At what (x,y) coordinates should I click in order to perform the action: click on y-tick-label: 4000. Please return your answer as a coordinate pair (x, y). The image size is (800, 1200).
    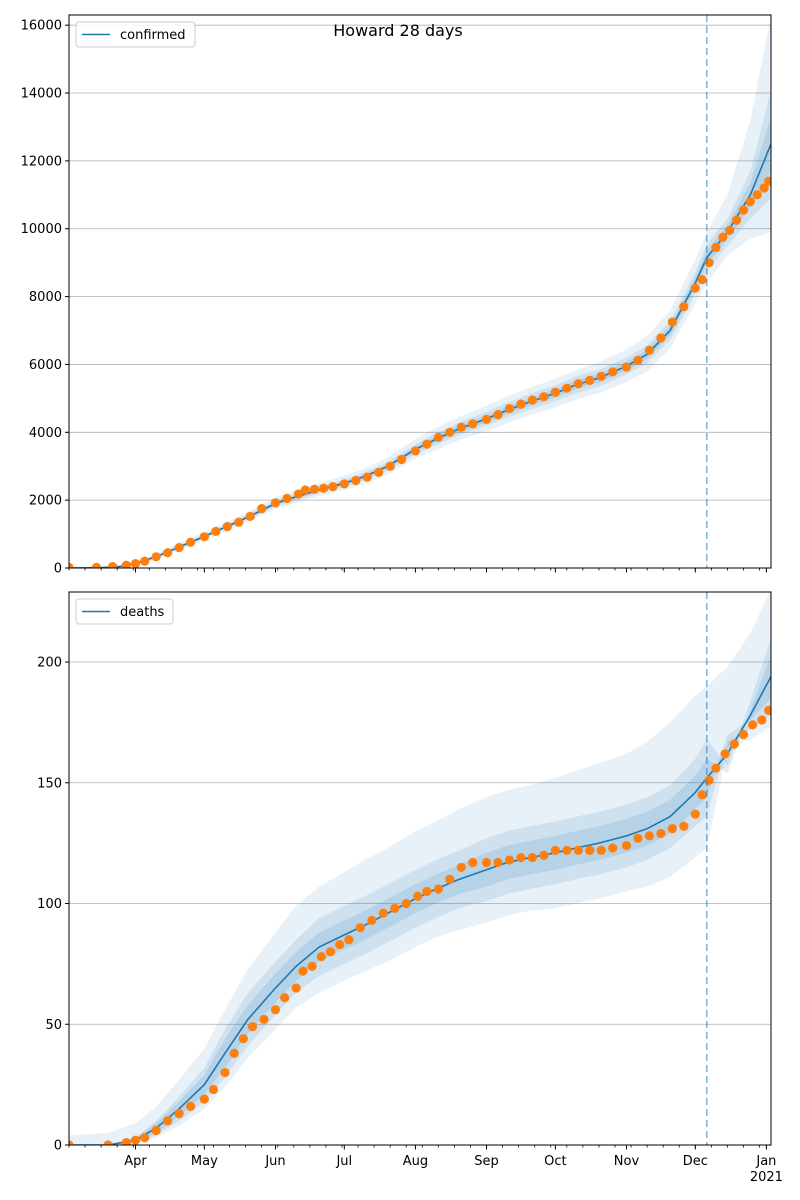
    Looking at the image, I should click on (45, 433).